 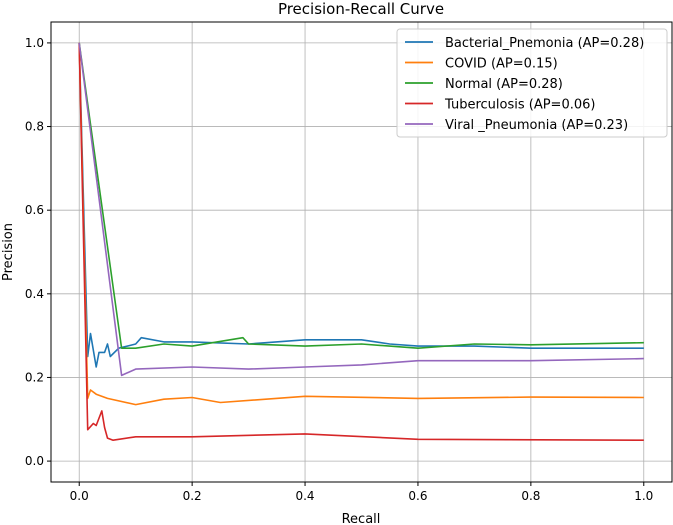 What do you see at coordinates (501, 64) in the screenshot?
I see `legend-label: COVID (AP=0.15)` at bounding box center [501, 64].